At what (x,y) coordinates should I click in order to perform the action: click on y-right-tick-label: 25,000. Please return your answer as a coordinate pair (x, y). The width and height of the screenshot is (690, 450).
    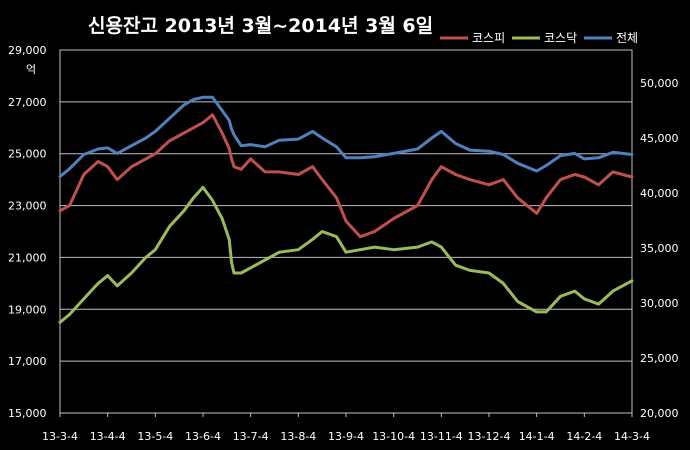
    Looking at the image, I should click on (659, 358).